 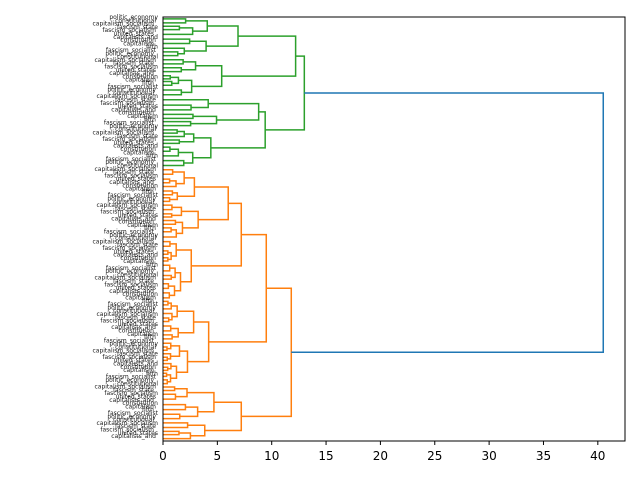 I want to click on x-tick-label: 5, so click(x=218, y=456).